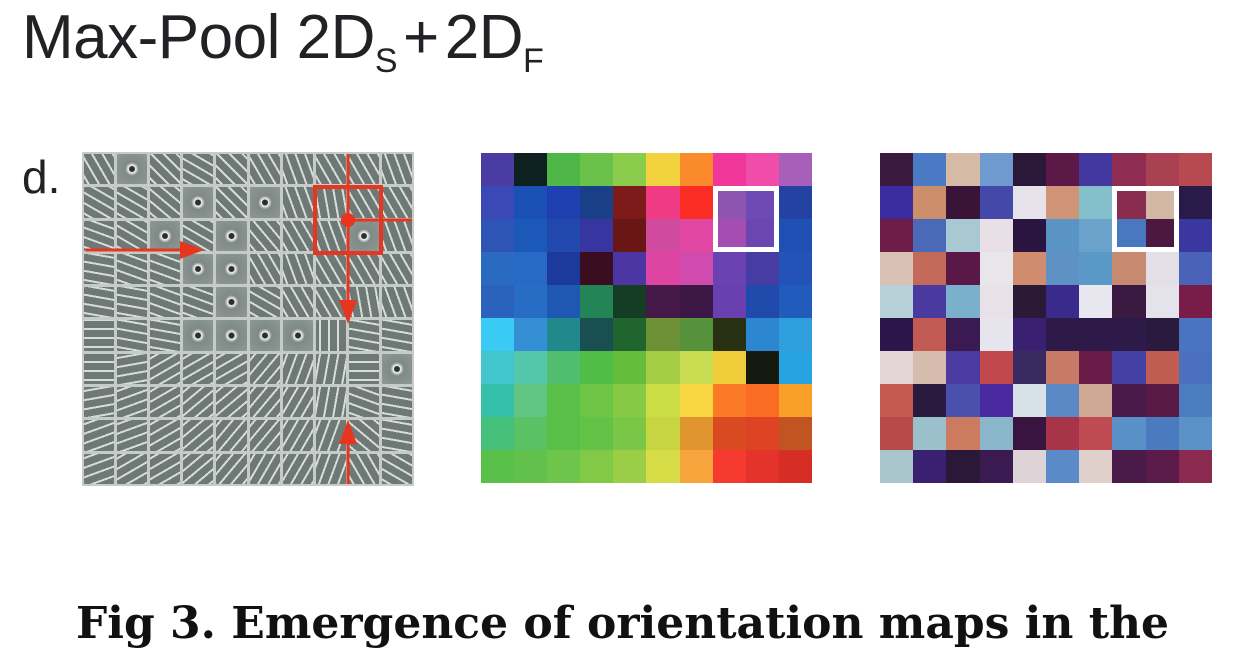 The height and width of the screenshot is (664, 1244). I want to click on figure-title: Max-Pool 2DS+2DF, so click(283, 41).